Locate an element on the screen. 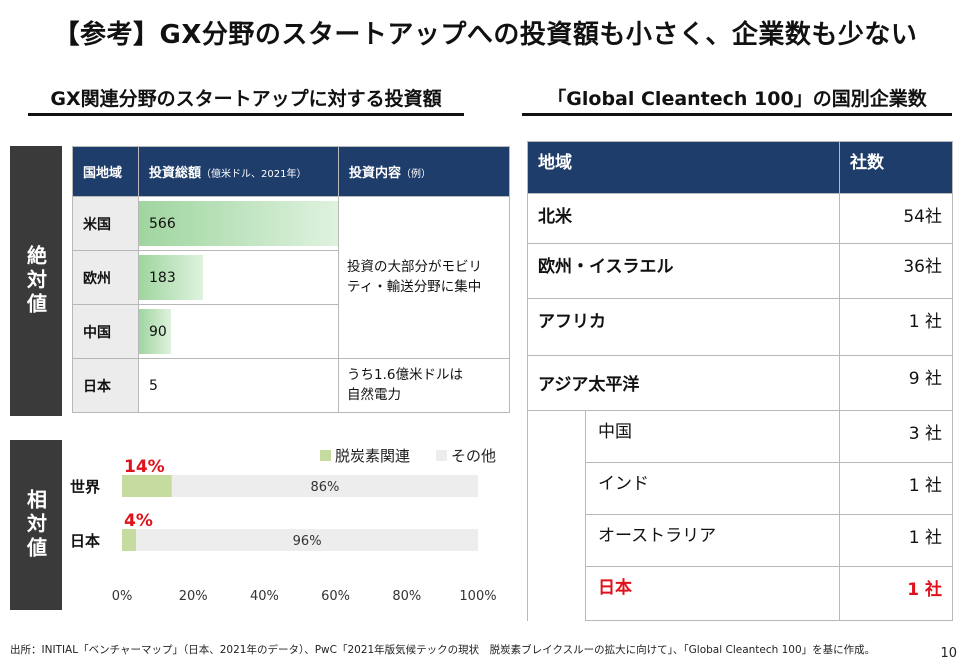 This screenshot has width=971, height=672. data-label-other-1: 96% is located at coordinates (307, 541).